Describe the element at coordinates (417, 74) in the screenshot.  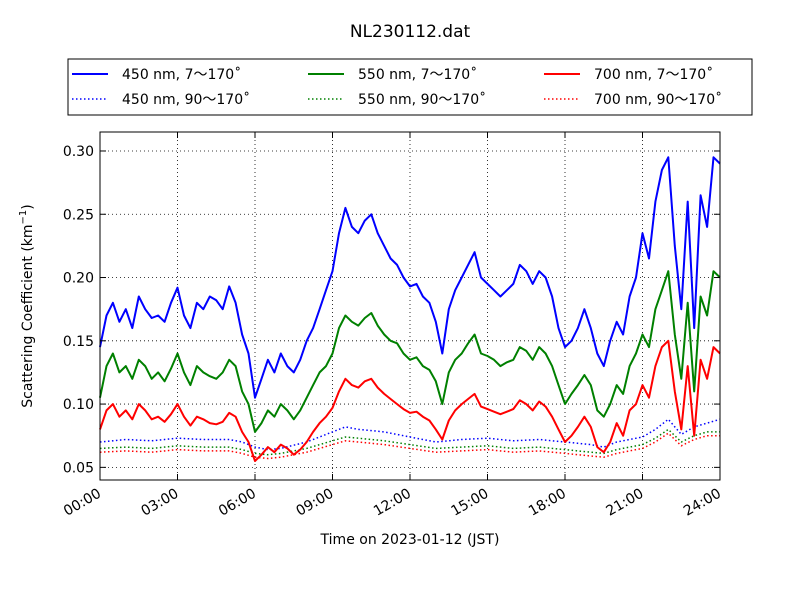
I see `legend-label-1: 550 nm, 7～170˚` at that location.